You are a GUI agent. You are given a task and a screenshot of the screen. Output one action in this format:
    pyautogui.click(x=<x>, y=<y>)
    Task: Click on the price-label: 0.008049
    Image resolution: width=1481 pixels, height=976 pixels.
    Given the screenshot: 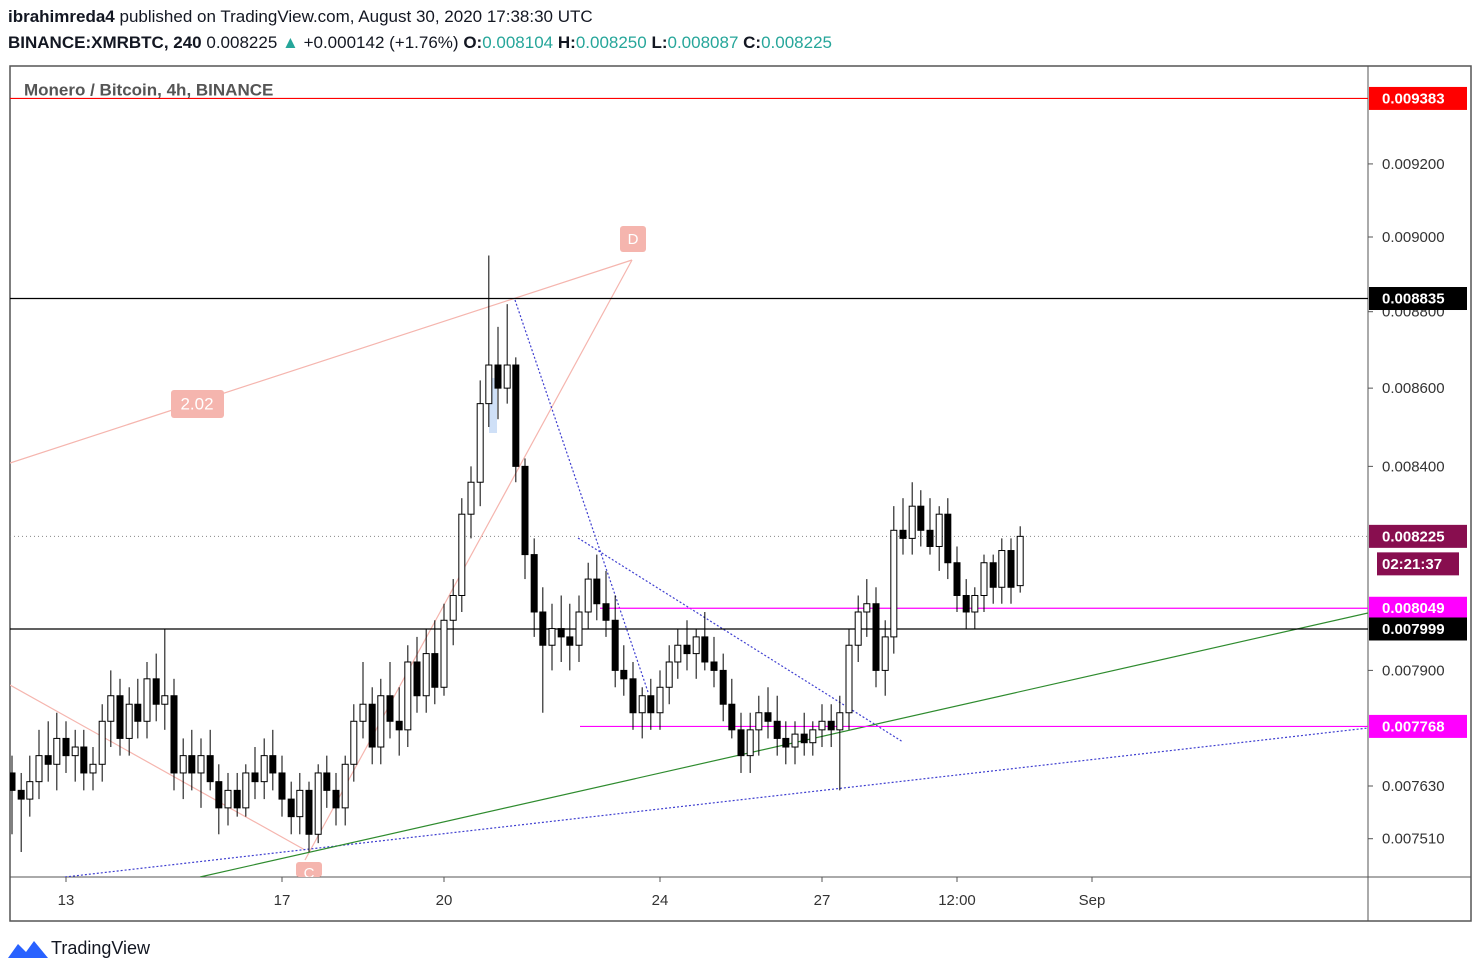 What is the action you would take?
    pyautogui.click(x=1413, y=608)
    